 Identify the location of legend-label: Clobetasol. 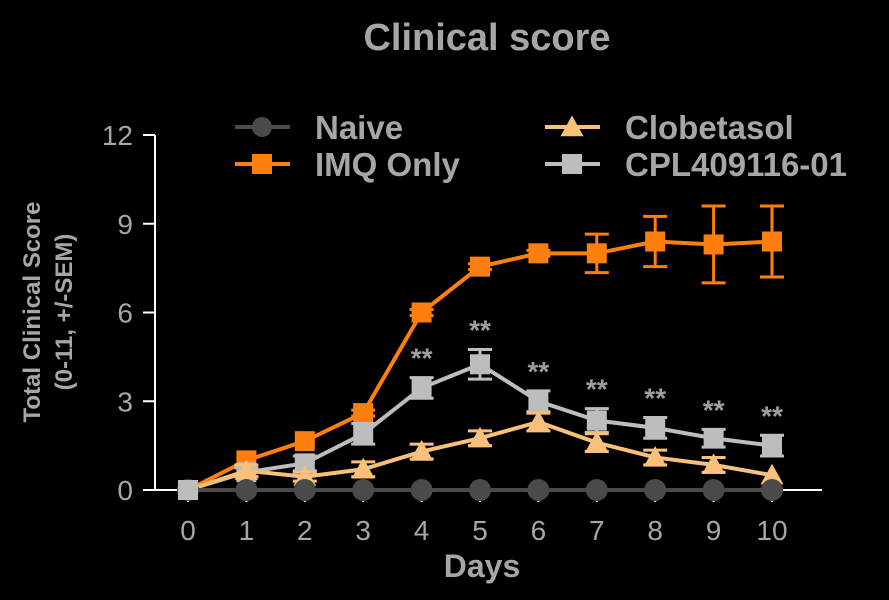
(709, 127).